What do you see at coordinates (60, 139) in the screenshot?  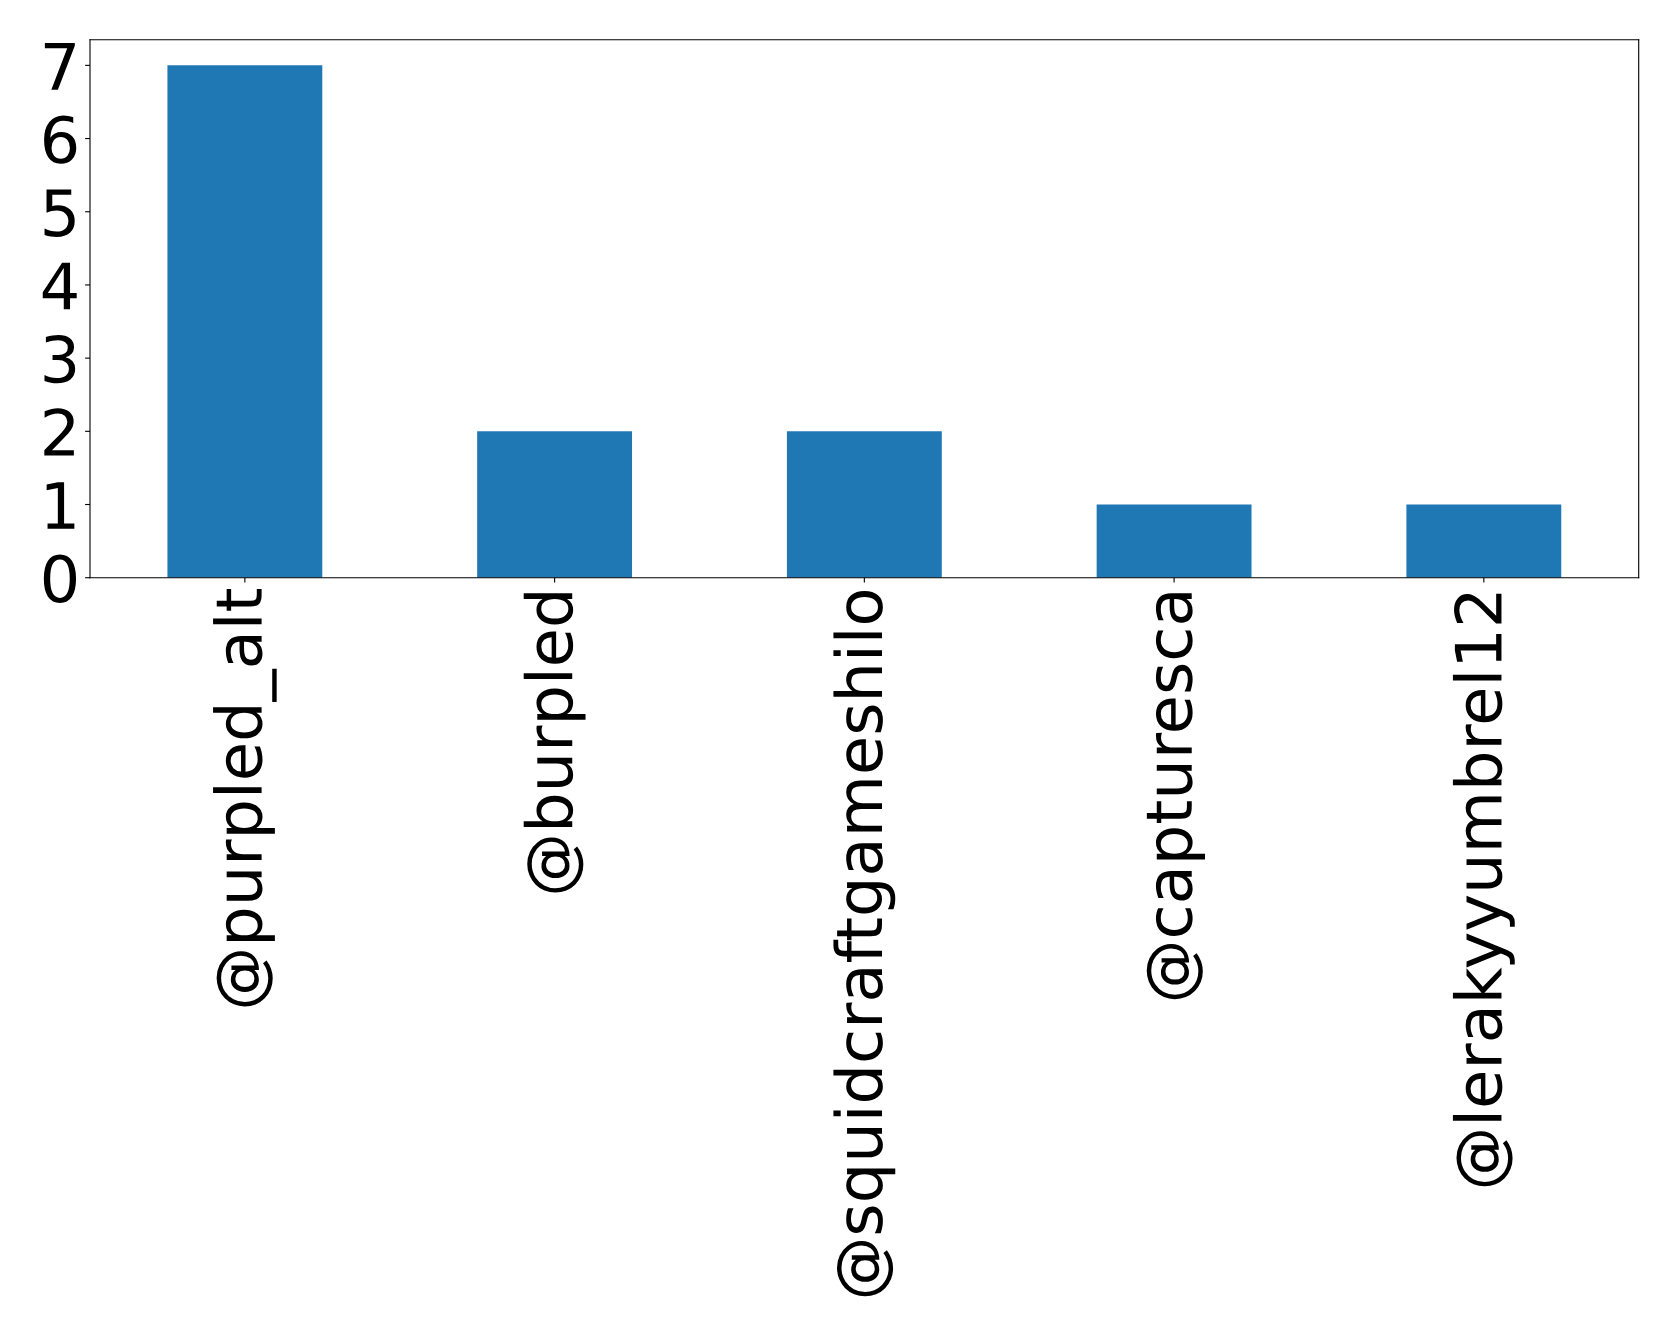 I see `y-tick-label: 6` at bounding box center [60, 139].